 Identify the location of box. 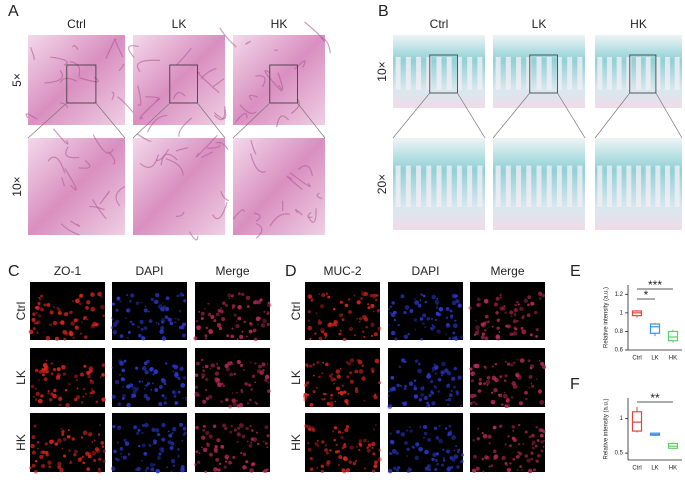
(655, 328).